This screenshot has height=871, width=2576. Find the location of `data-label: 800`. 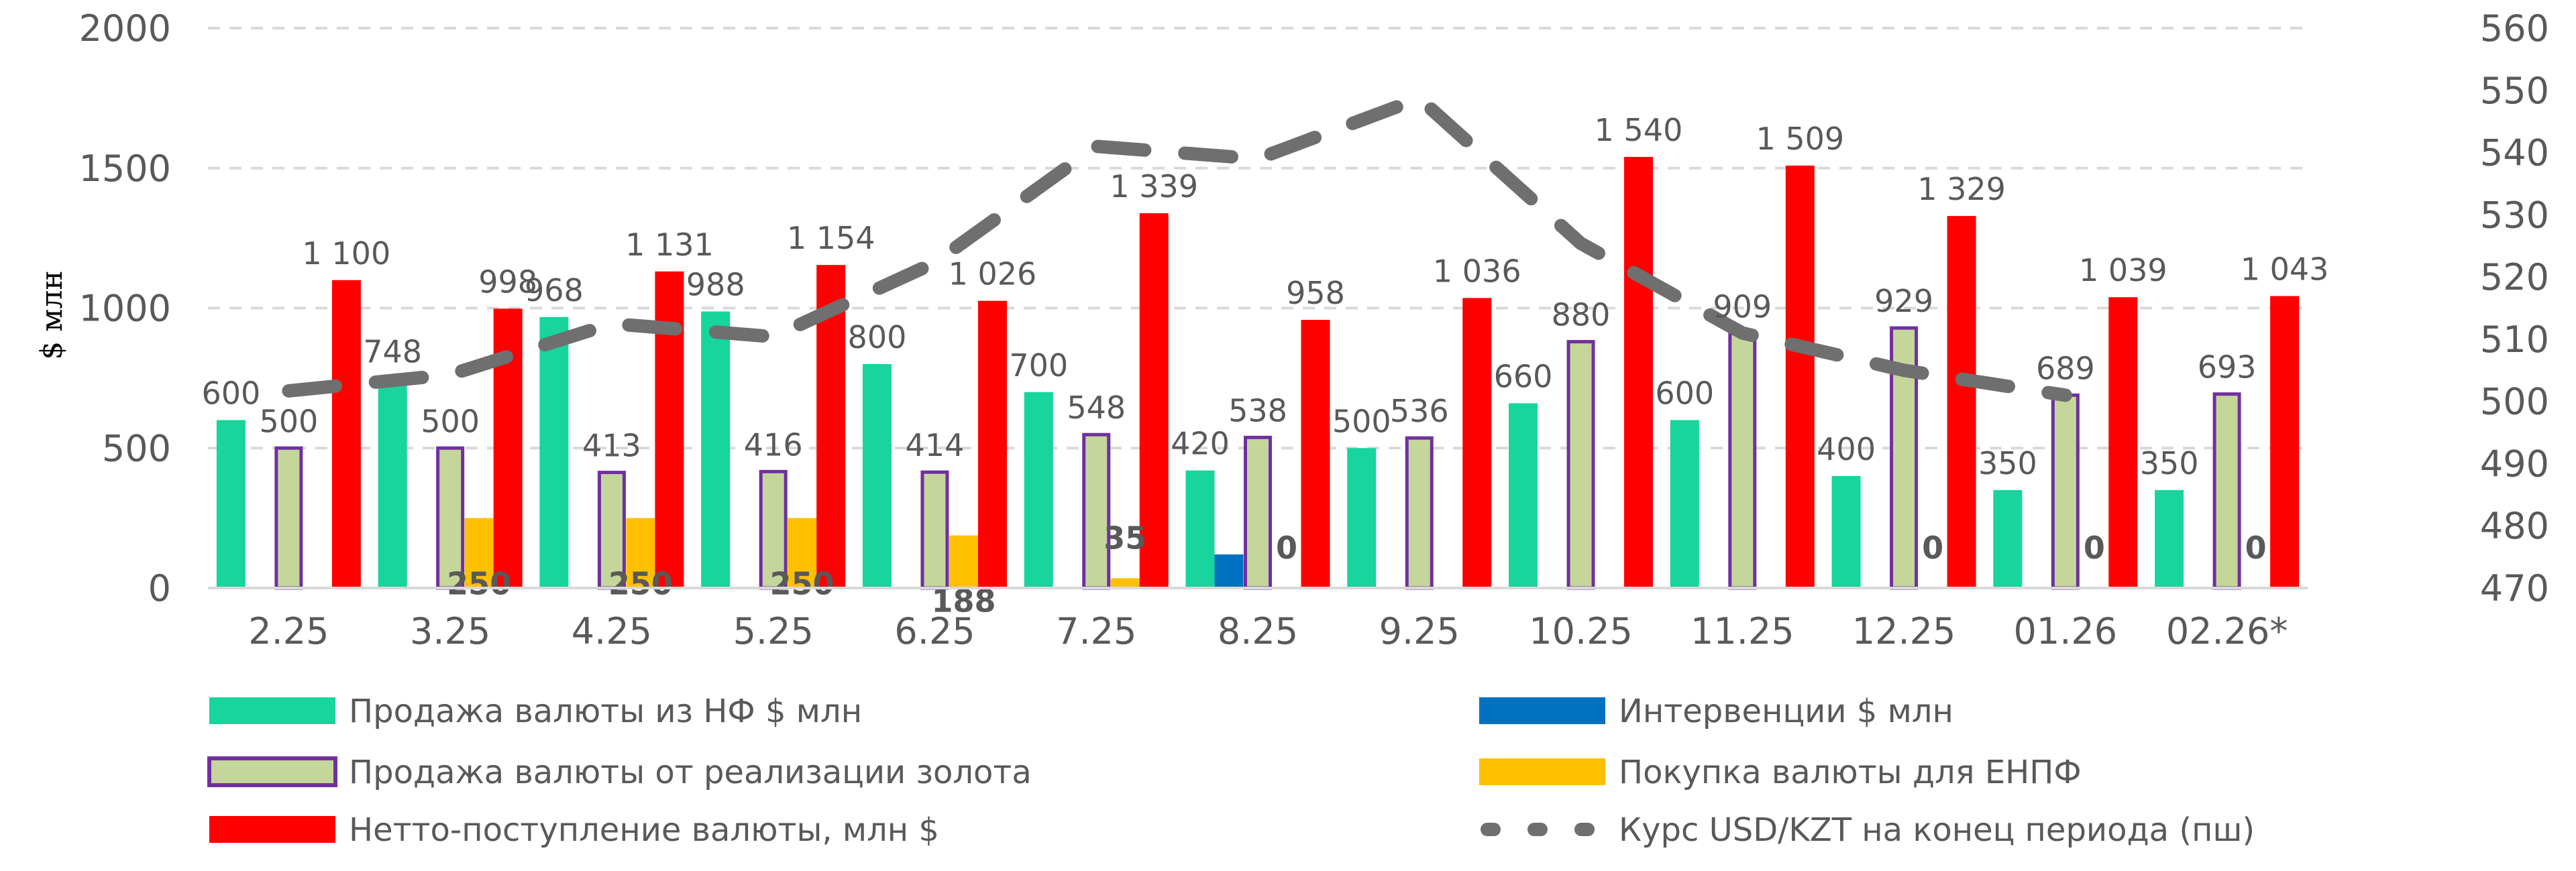

data-label: 800 is located at coordinates (877, 337).